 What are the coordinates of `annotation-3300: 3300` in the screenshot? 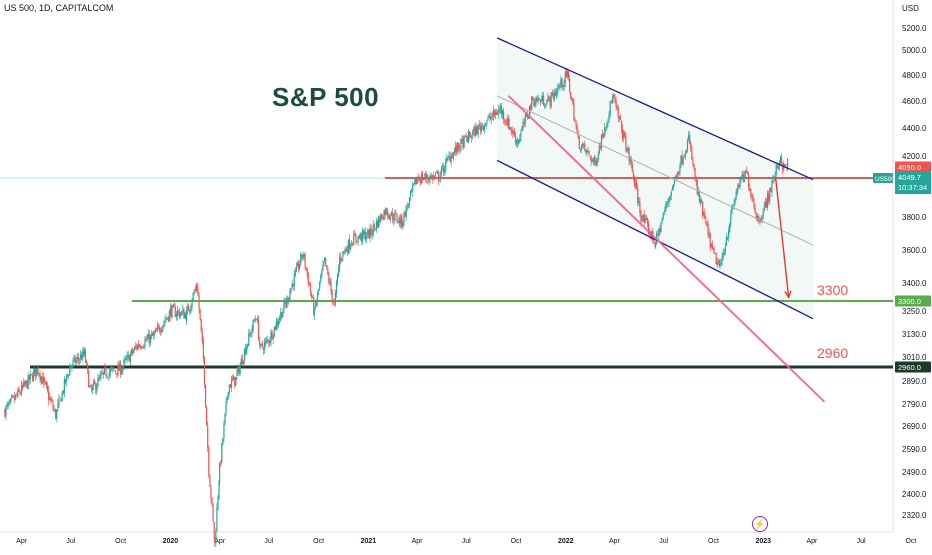 It's located at (832, 290).